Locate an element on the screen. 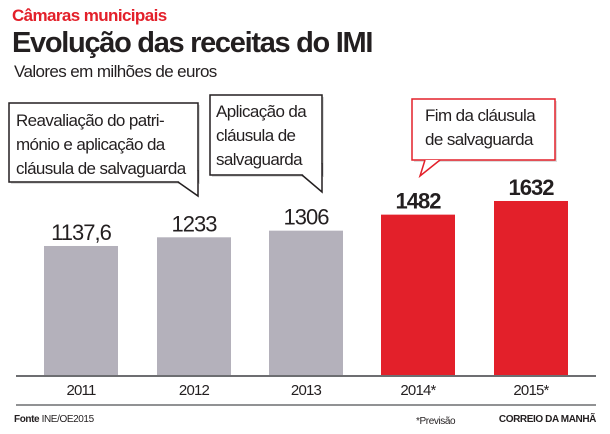 The image size is (610, 434). bar-2014* is located at coordinates (418, 294).